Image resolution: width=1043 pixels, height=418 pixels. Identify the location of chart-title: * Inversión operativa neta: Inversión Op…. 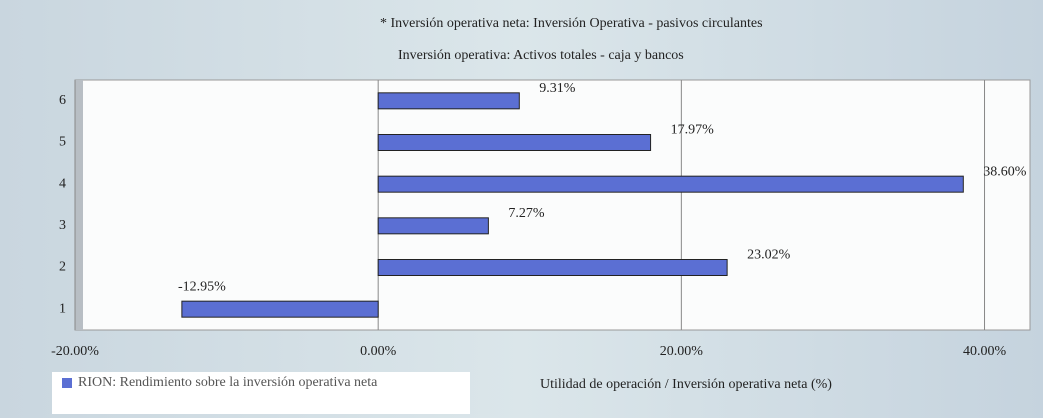
(571, 23).